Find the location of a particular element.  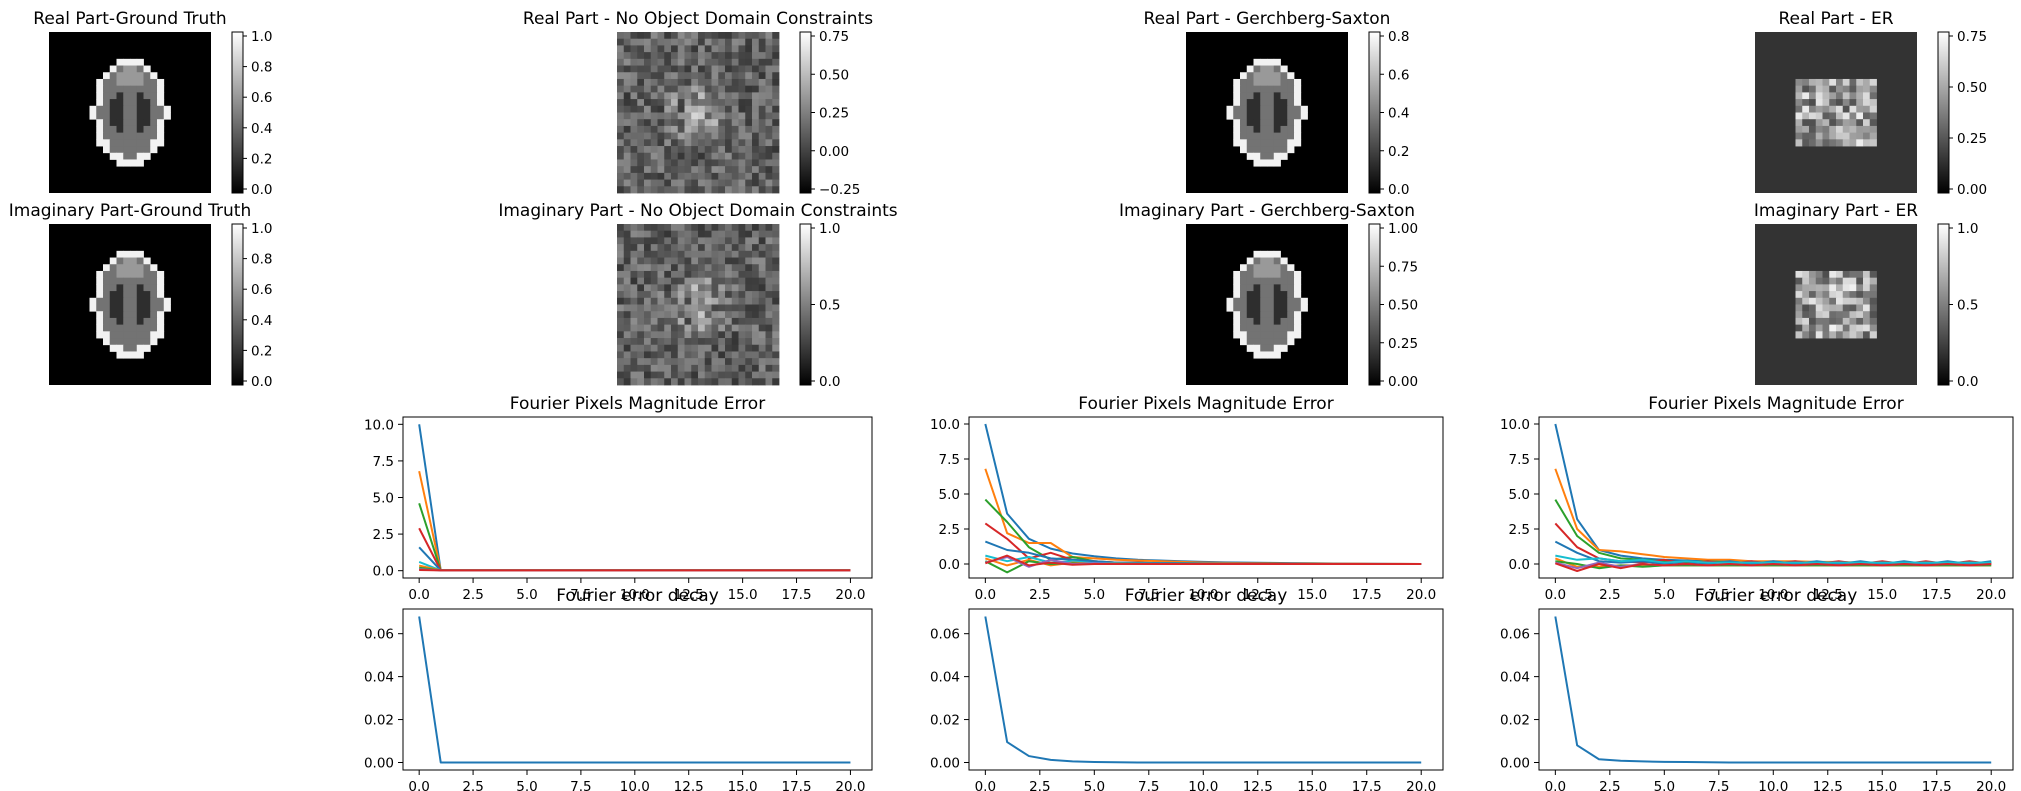

image-panel: Real Part - ER 0.00 0.25 0.50 0.75 is located at coordinates (1871, 103).